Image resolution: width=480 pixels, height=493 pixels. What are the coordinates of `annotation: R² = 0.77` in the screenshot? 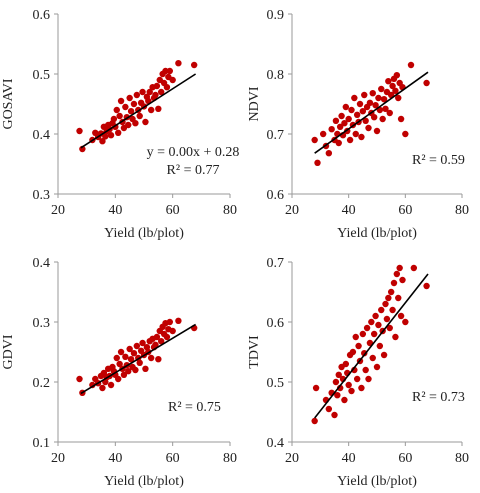 It's located at (193, 170).